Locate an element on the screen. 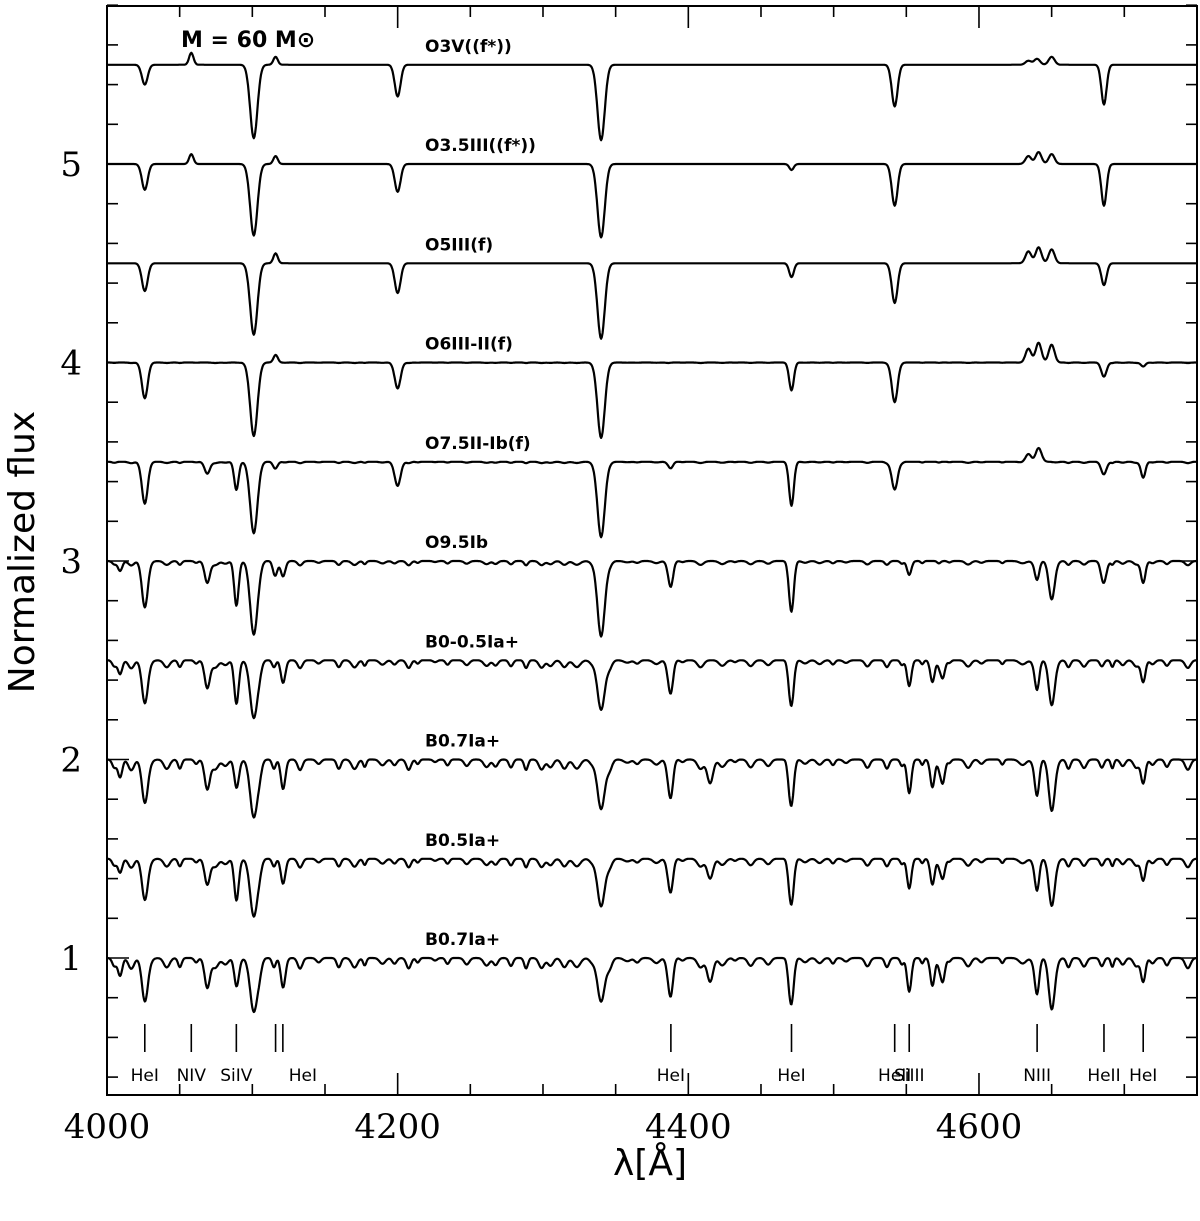  spectrum-label: O5III(f) is located at coordinates (459, 245).